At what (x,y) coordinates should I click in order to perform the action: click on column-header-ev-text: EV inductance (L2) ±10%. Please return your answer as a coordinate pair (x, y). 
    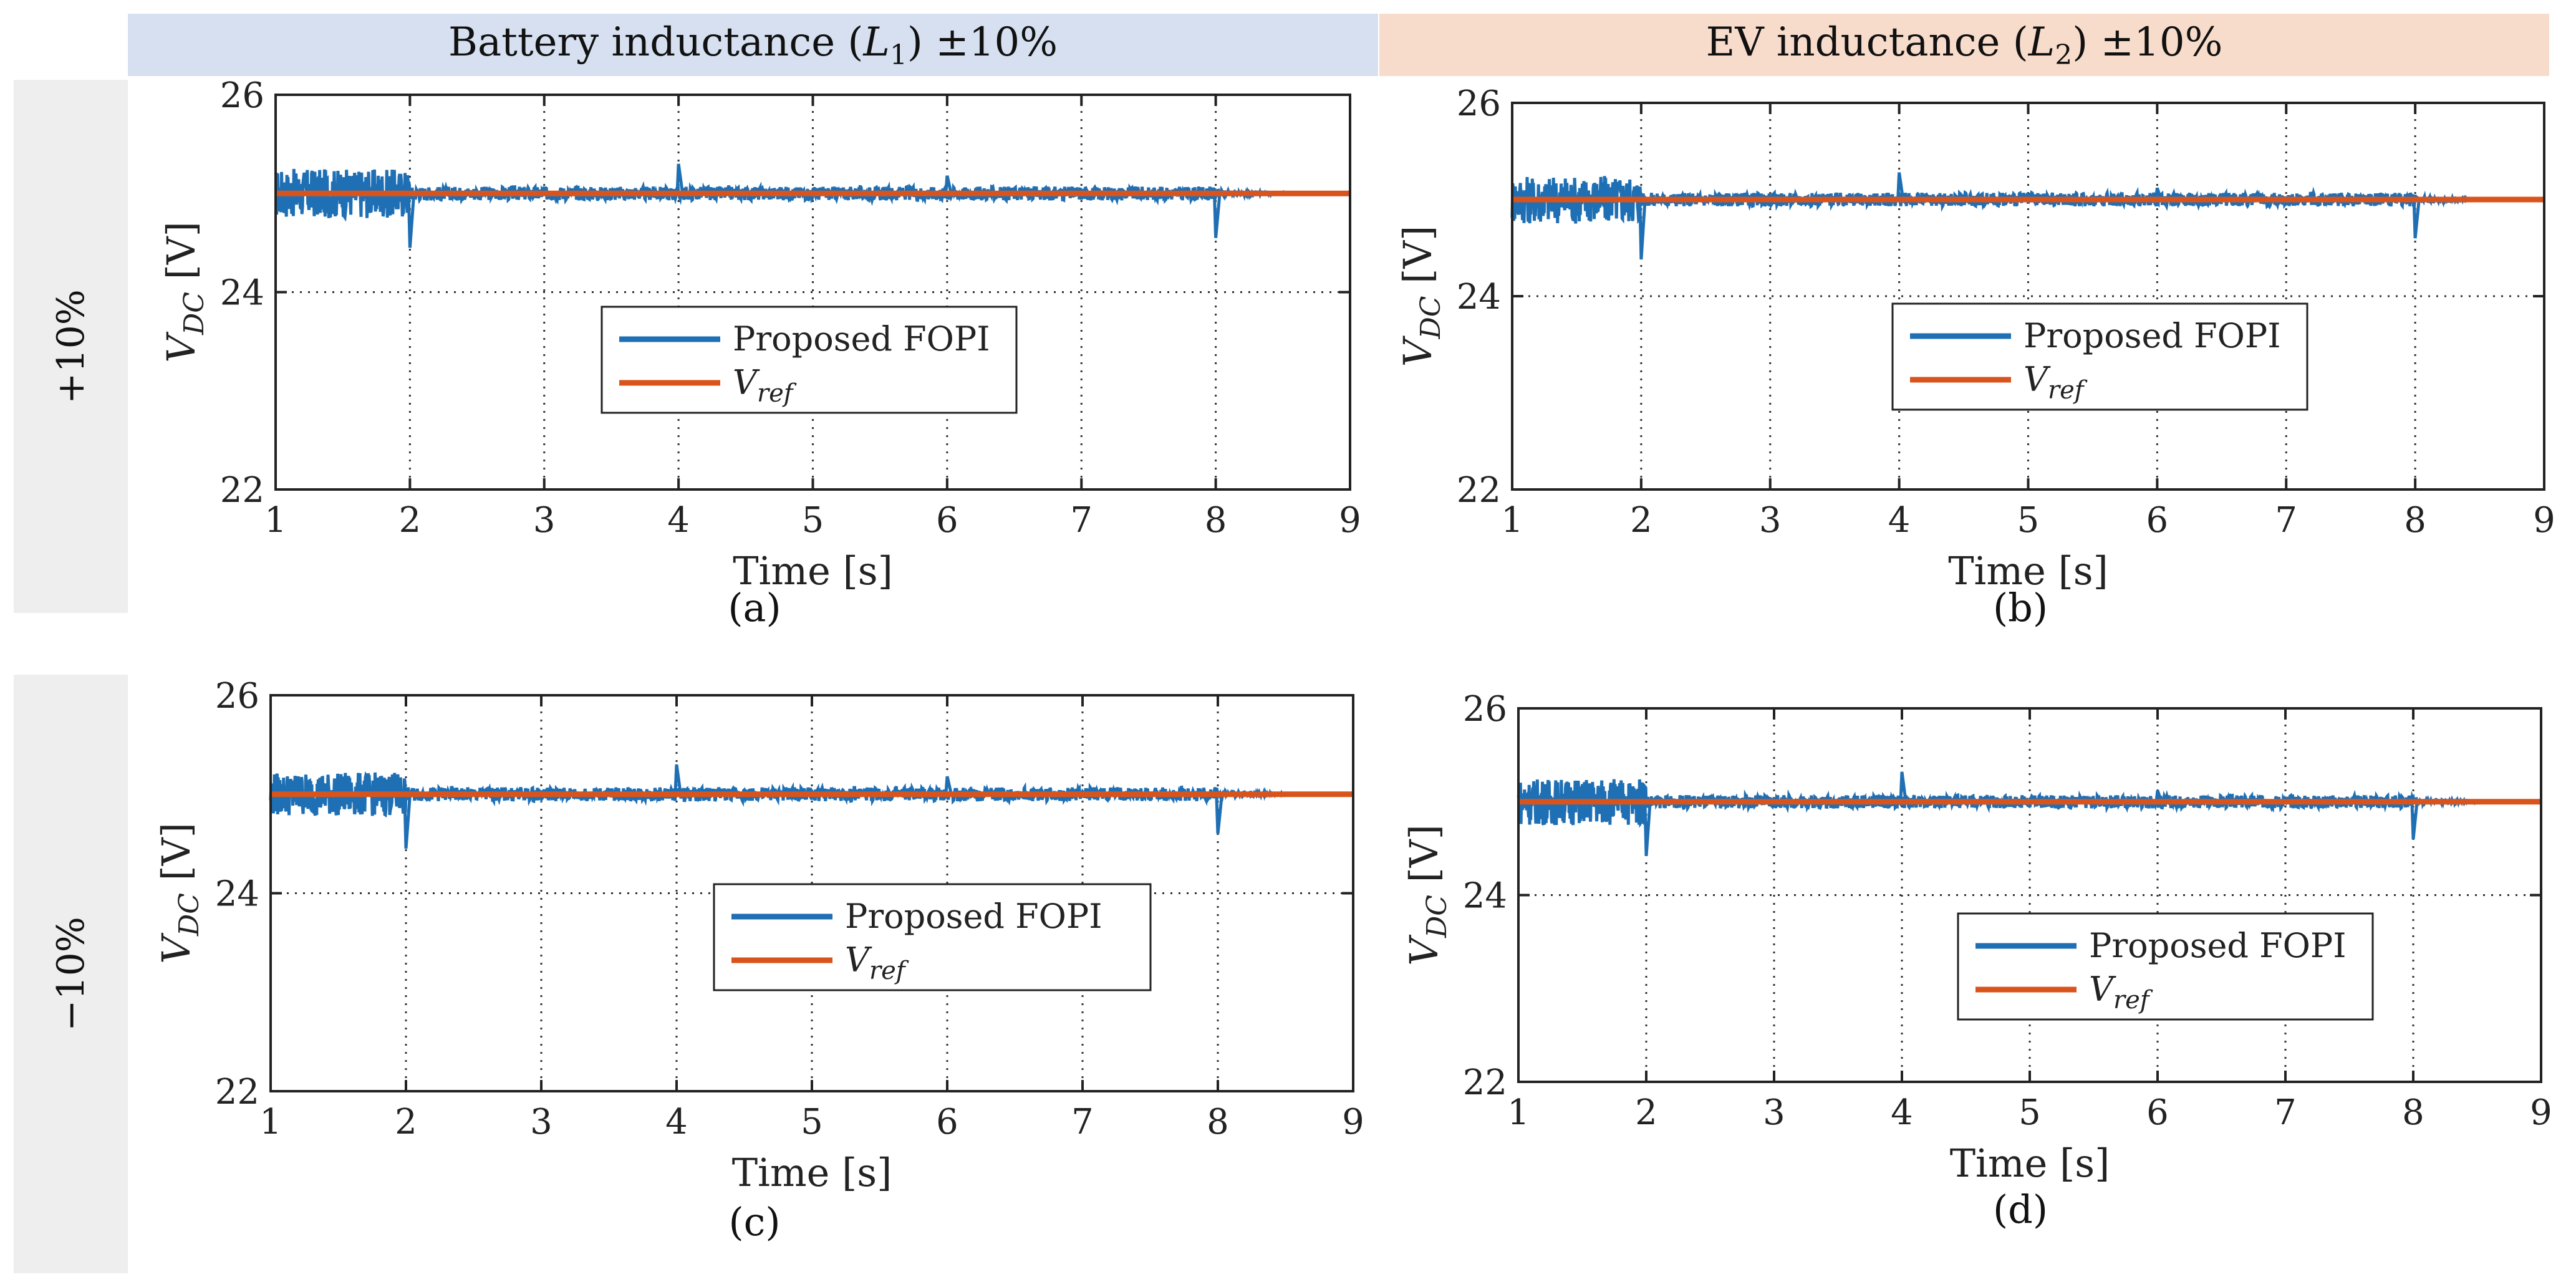
    Looking at the image, I should click on (1964, 45).